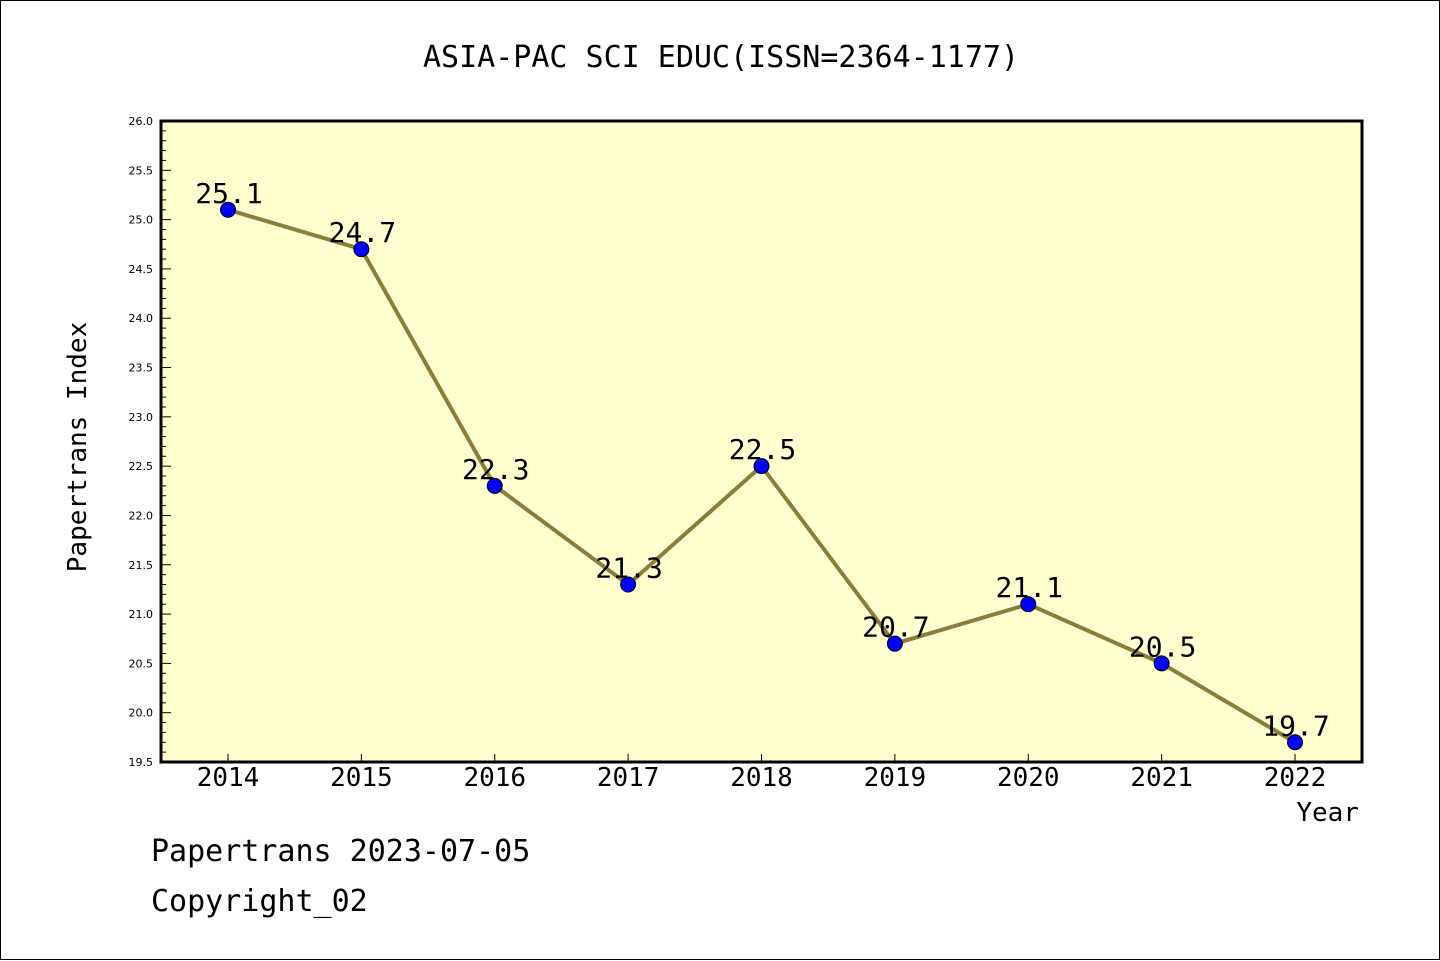 The image size is (1440, 961). What do you see at coordinates (494, 778) in the screenshot?
I see `x-tick-label: 2016` at bounding box center [494, 778].